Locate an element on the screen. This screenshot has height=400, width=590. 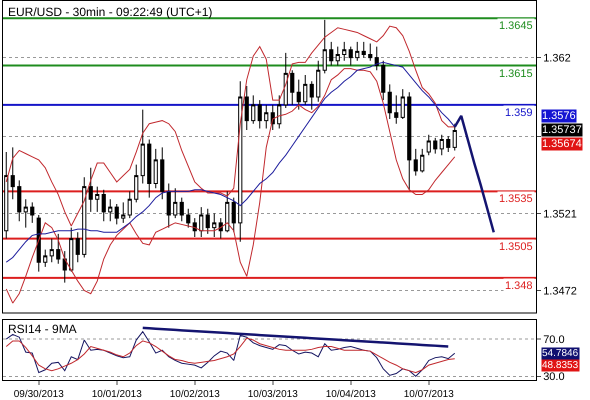
x-tick-label: 10/04/2013 is located at coordinates (351, 394).